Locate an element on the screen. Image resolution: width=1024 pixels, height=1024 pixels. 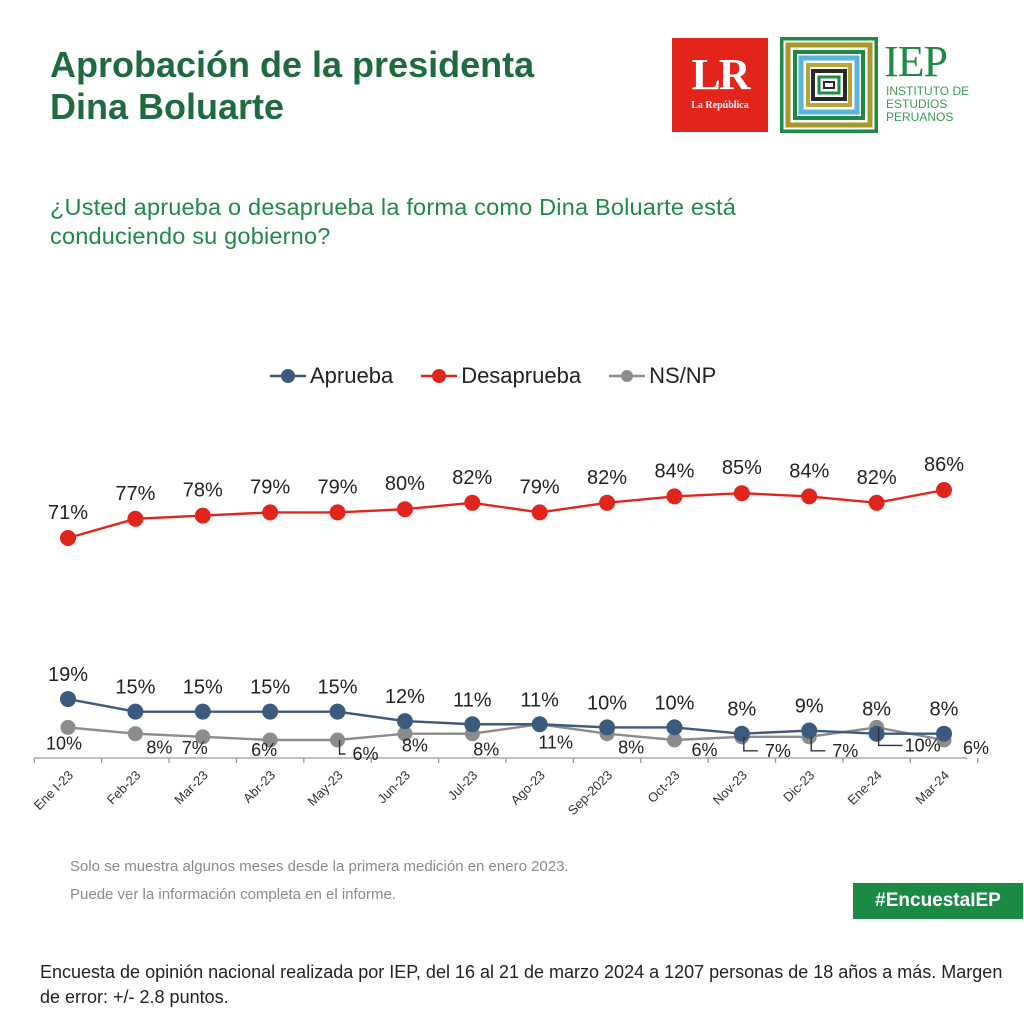
x-tick-label: Ene I-23 is located at coordinates (53, 790).